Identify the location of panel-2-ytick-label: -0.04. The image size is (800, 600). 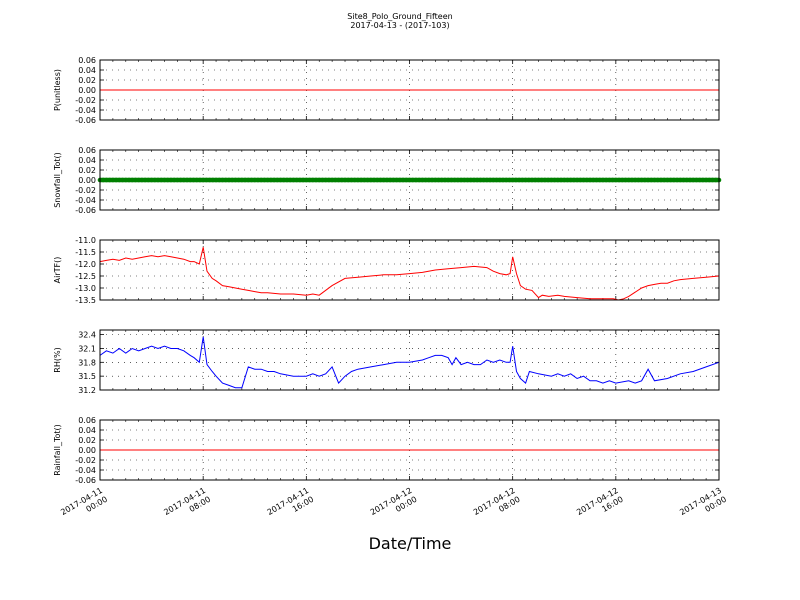
(85, 200).